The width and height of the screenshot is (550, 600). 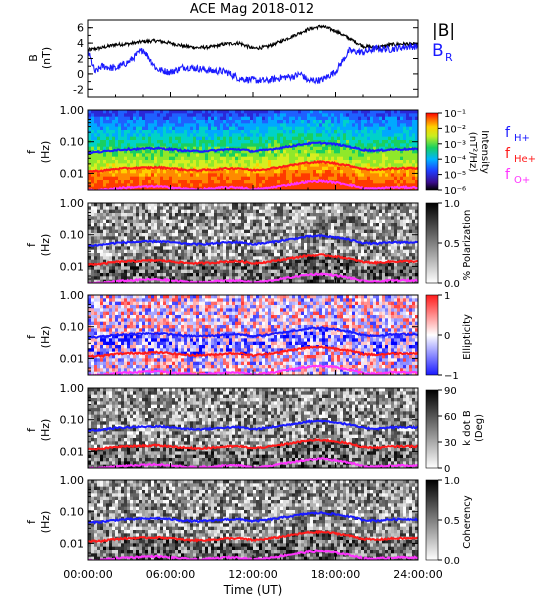 I want to click on intensity-colorbar, so click(x=432, y=151).